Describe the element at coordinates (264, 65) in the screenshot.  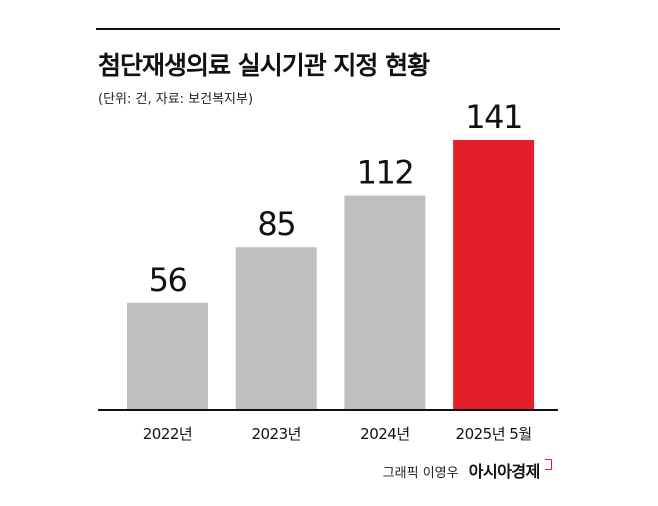
I see `chart-title: 첨단재생의료 실시기관 지정 현황` at that location.